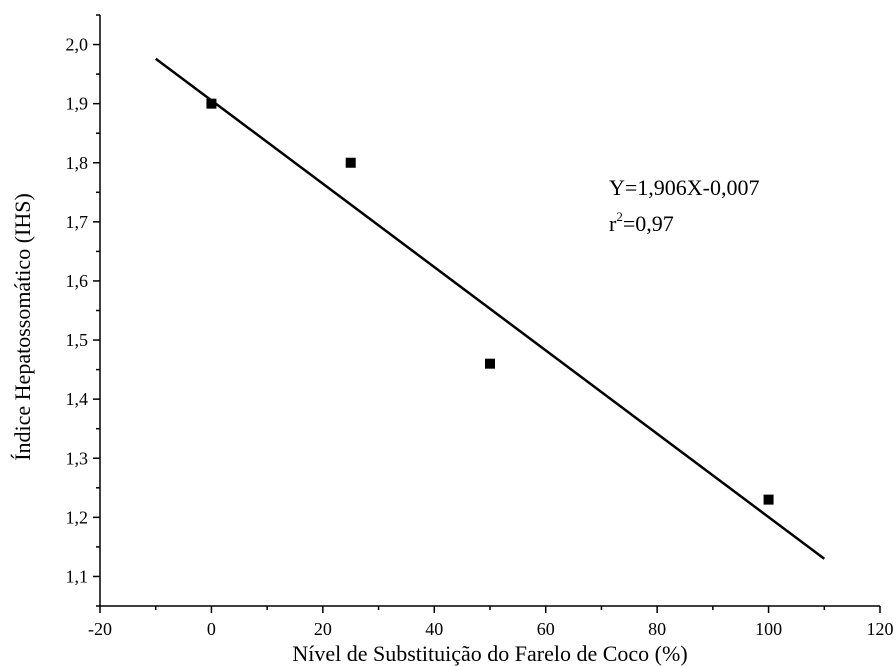 The width and height of the screenshot is (896, 666). Describe the element at coordinates (434, 629) in the screenshot. I see `x-tick-label: 40` at that location.